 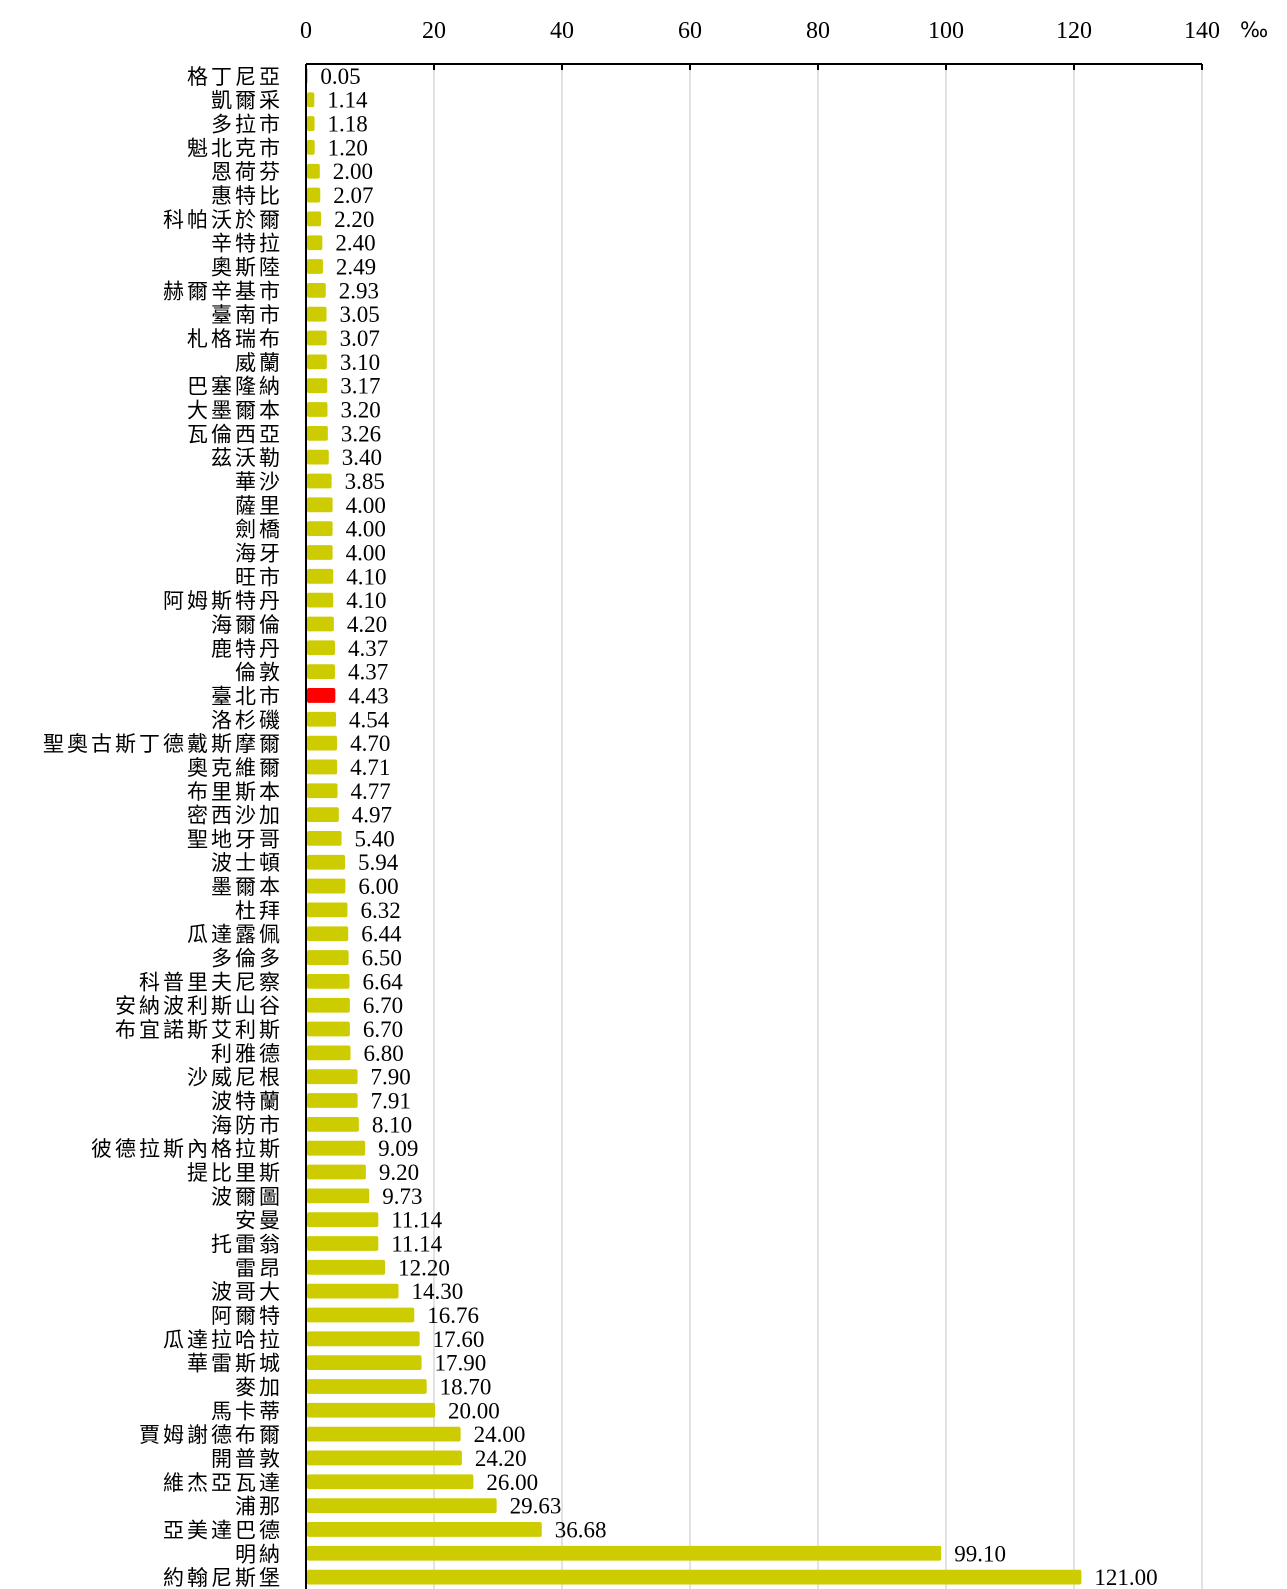 What do you see at coordinates (818, 31) in the screenshot?
I see `x-tick-label: 80` at bounding box center [818, 31].